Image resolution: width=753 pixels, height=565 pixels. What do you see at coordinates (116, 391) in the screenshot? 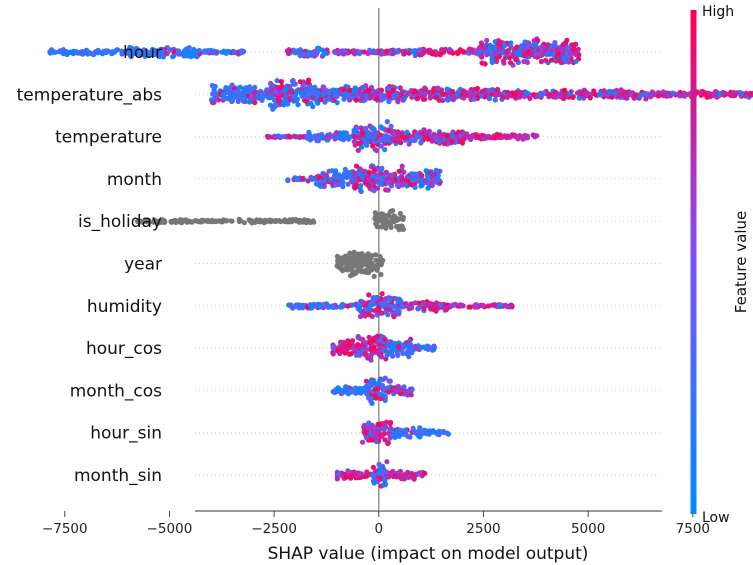
I see `feature-label: month_cos` at bounding box center [116, 391].